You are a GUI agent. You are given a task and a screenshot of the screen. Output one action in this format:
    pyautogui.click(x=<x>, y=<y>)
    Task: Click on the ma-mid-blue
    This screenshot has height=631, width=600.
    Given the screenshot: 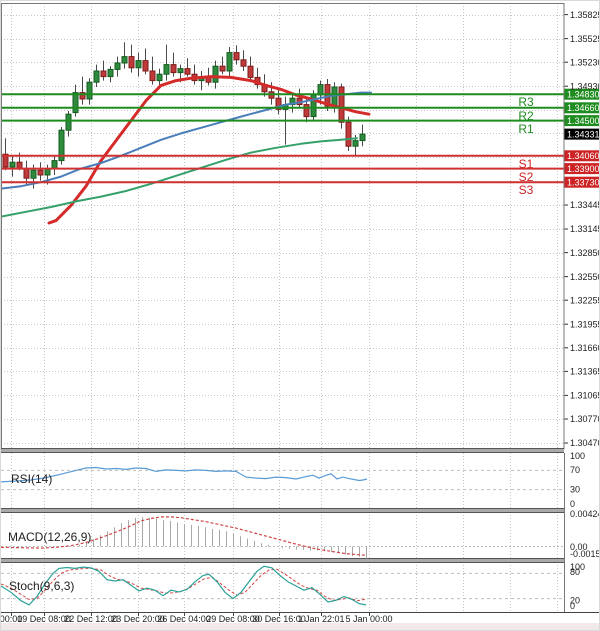 What is the action you would take?
    pyautogui.click(x=186, y=140)
    